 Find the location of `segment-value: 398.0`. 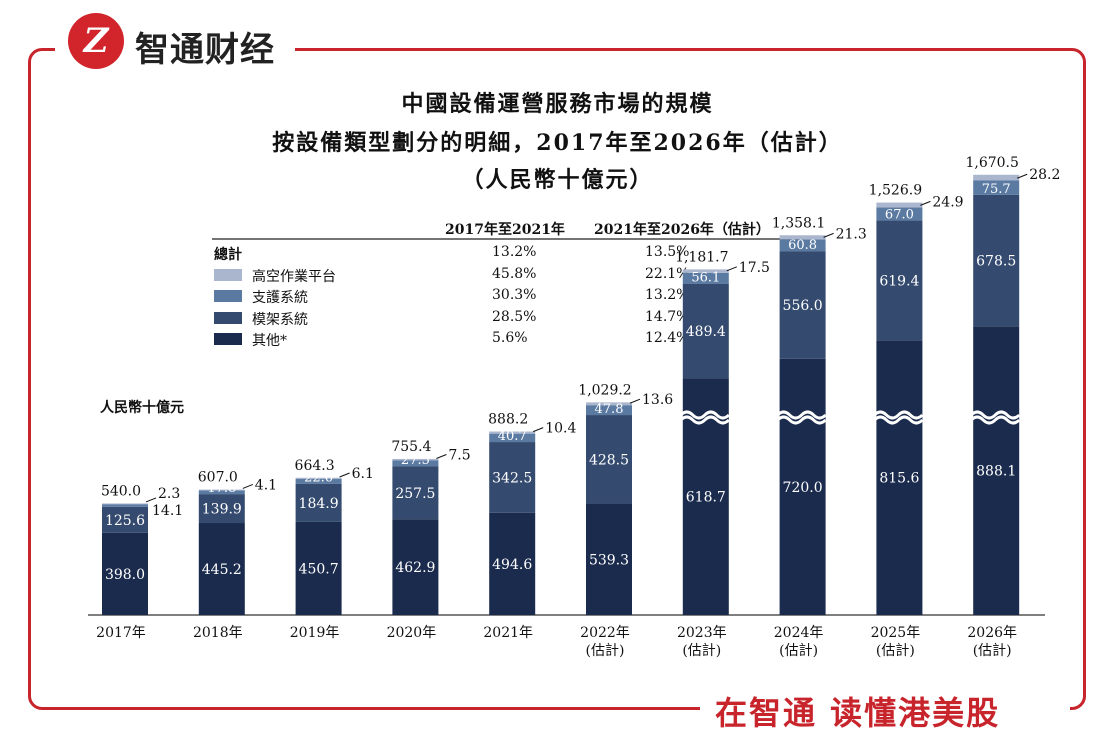

segment-value: 398.0 is located at coordinates (125, 575).